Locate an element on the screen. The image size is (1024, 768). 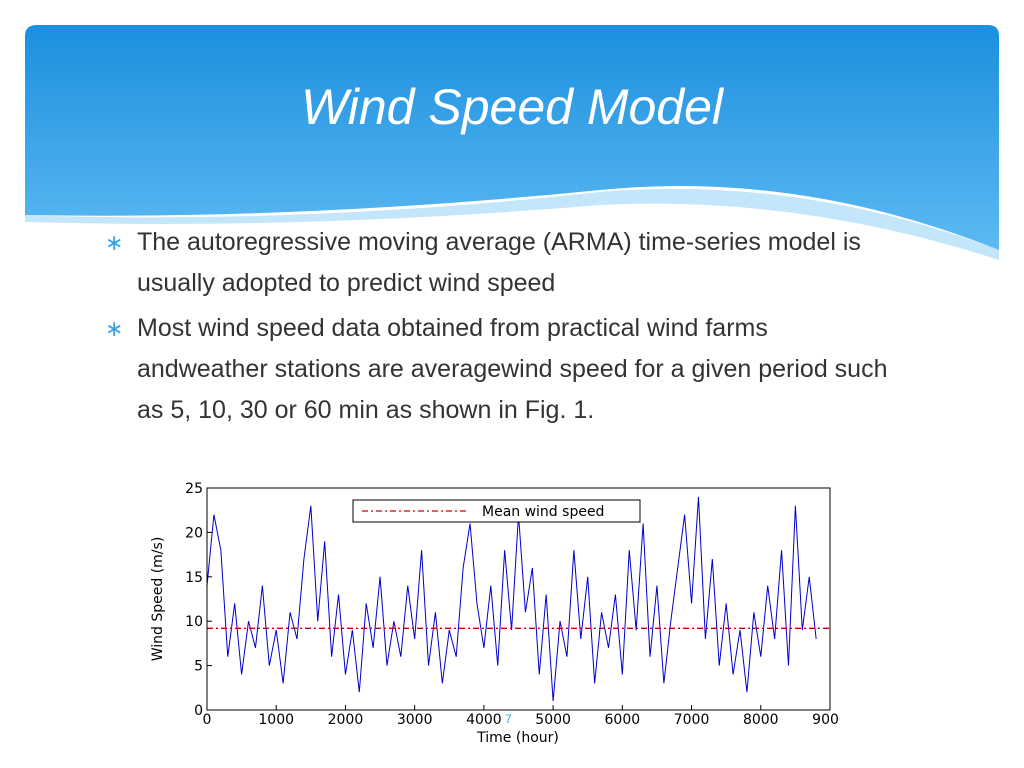
y-axis-label: Wind Speed (m/s) is located at coordinates (158, 599).